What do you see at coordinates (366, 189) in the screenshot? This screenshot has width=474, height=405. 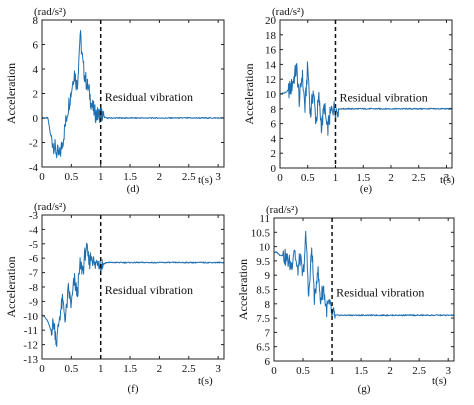 I see `panel-caption: (e)` at bounding box center [366, 189].